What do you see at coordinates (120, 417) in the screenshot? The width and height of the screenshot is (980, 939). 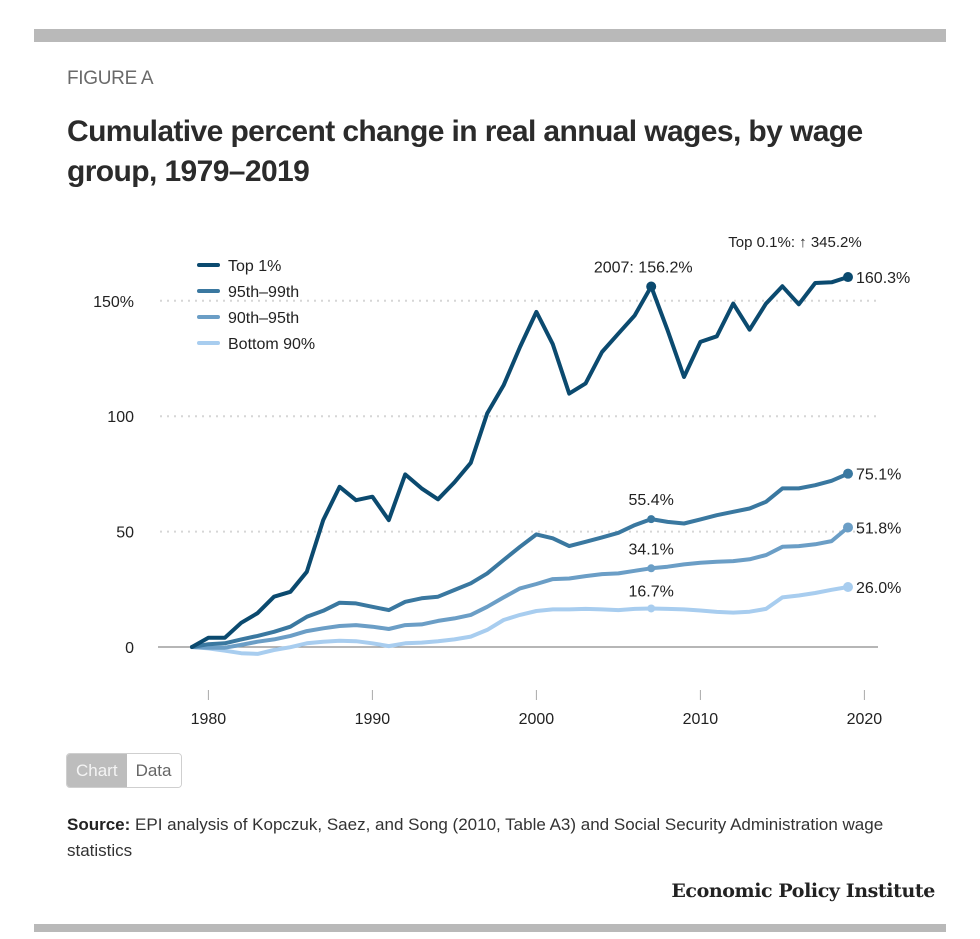 I see `y-tick-label: 100` at bounding box center [120, 417].